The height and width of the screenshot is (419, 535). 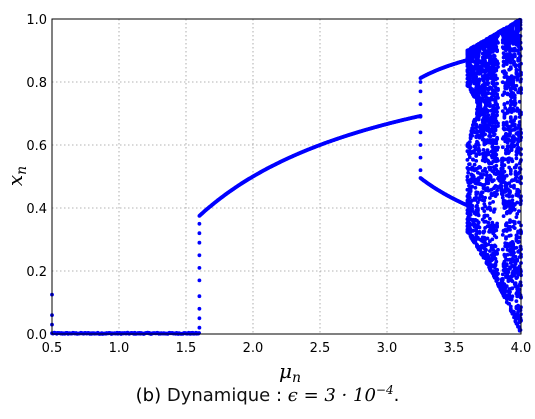 What do you see at coordinates (36, 209) in the screenshot?
I see `y-tick-label: 0.4` at bounding box center [36, 209].